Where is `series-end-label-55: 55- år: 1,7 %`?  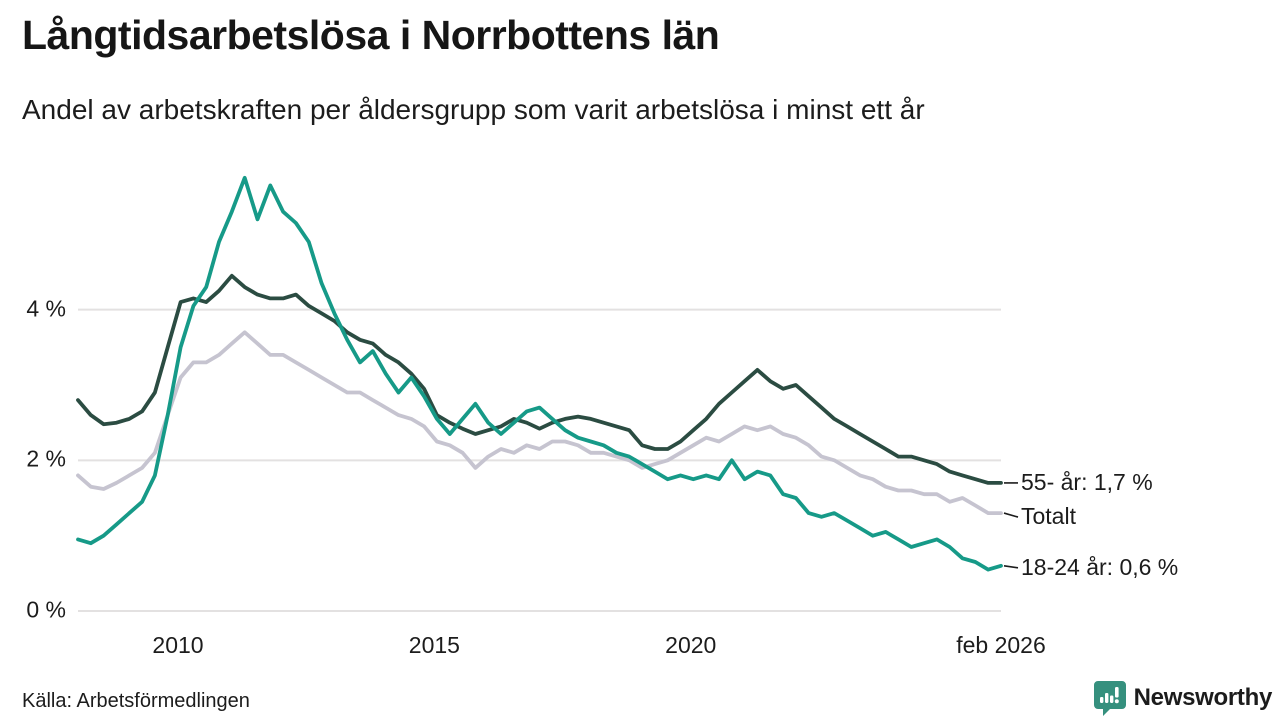
series-end-label-55: 55- år: 1,7 % is located at coordinates (1087, 481).